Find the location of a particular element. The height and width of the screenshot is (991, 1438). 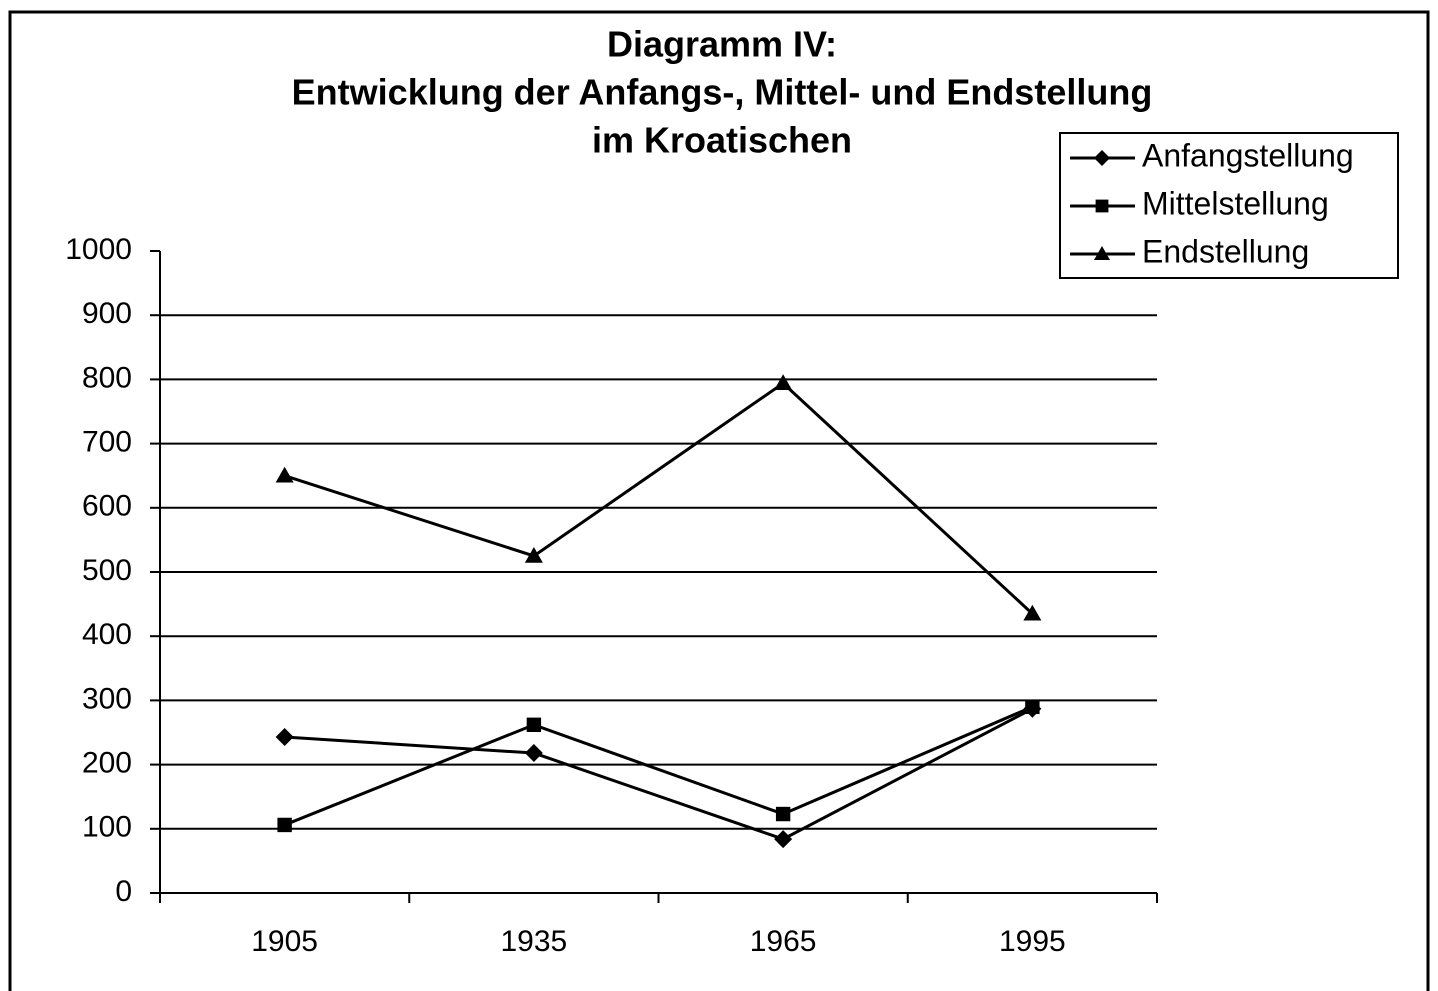

y-tick-label: 600 is located at coordinates (107, 506).